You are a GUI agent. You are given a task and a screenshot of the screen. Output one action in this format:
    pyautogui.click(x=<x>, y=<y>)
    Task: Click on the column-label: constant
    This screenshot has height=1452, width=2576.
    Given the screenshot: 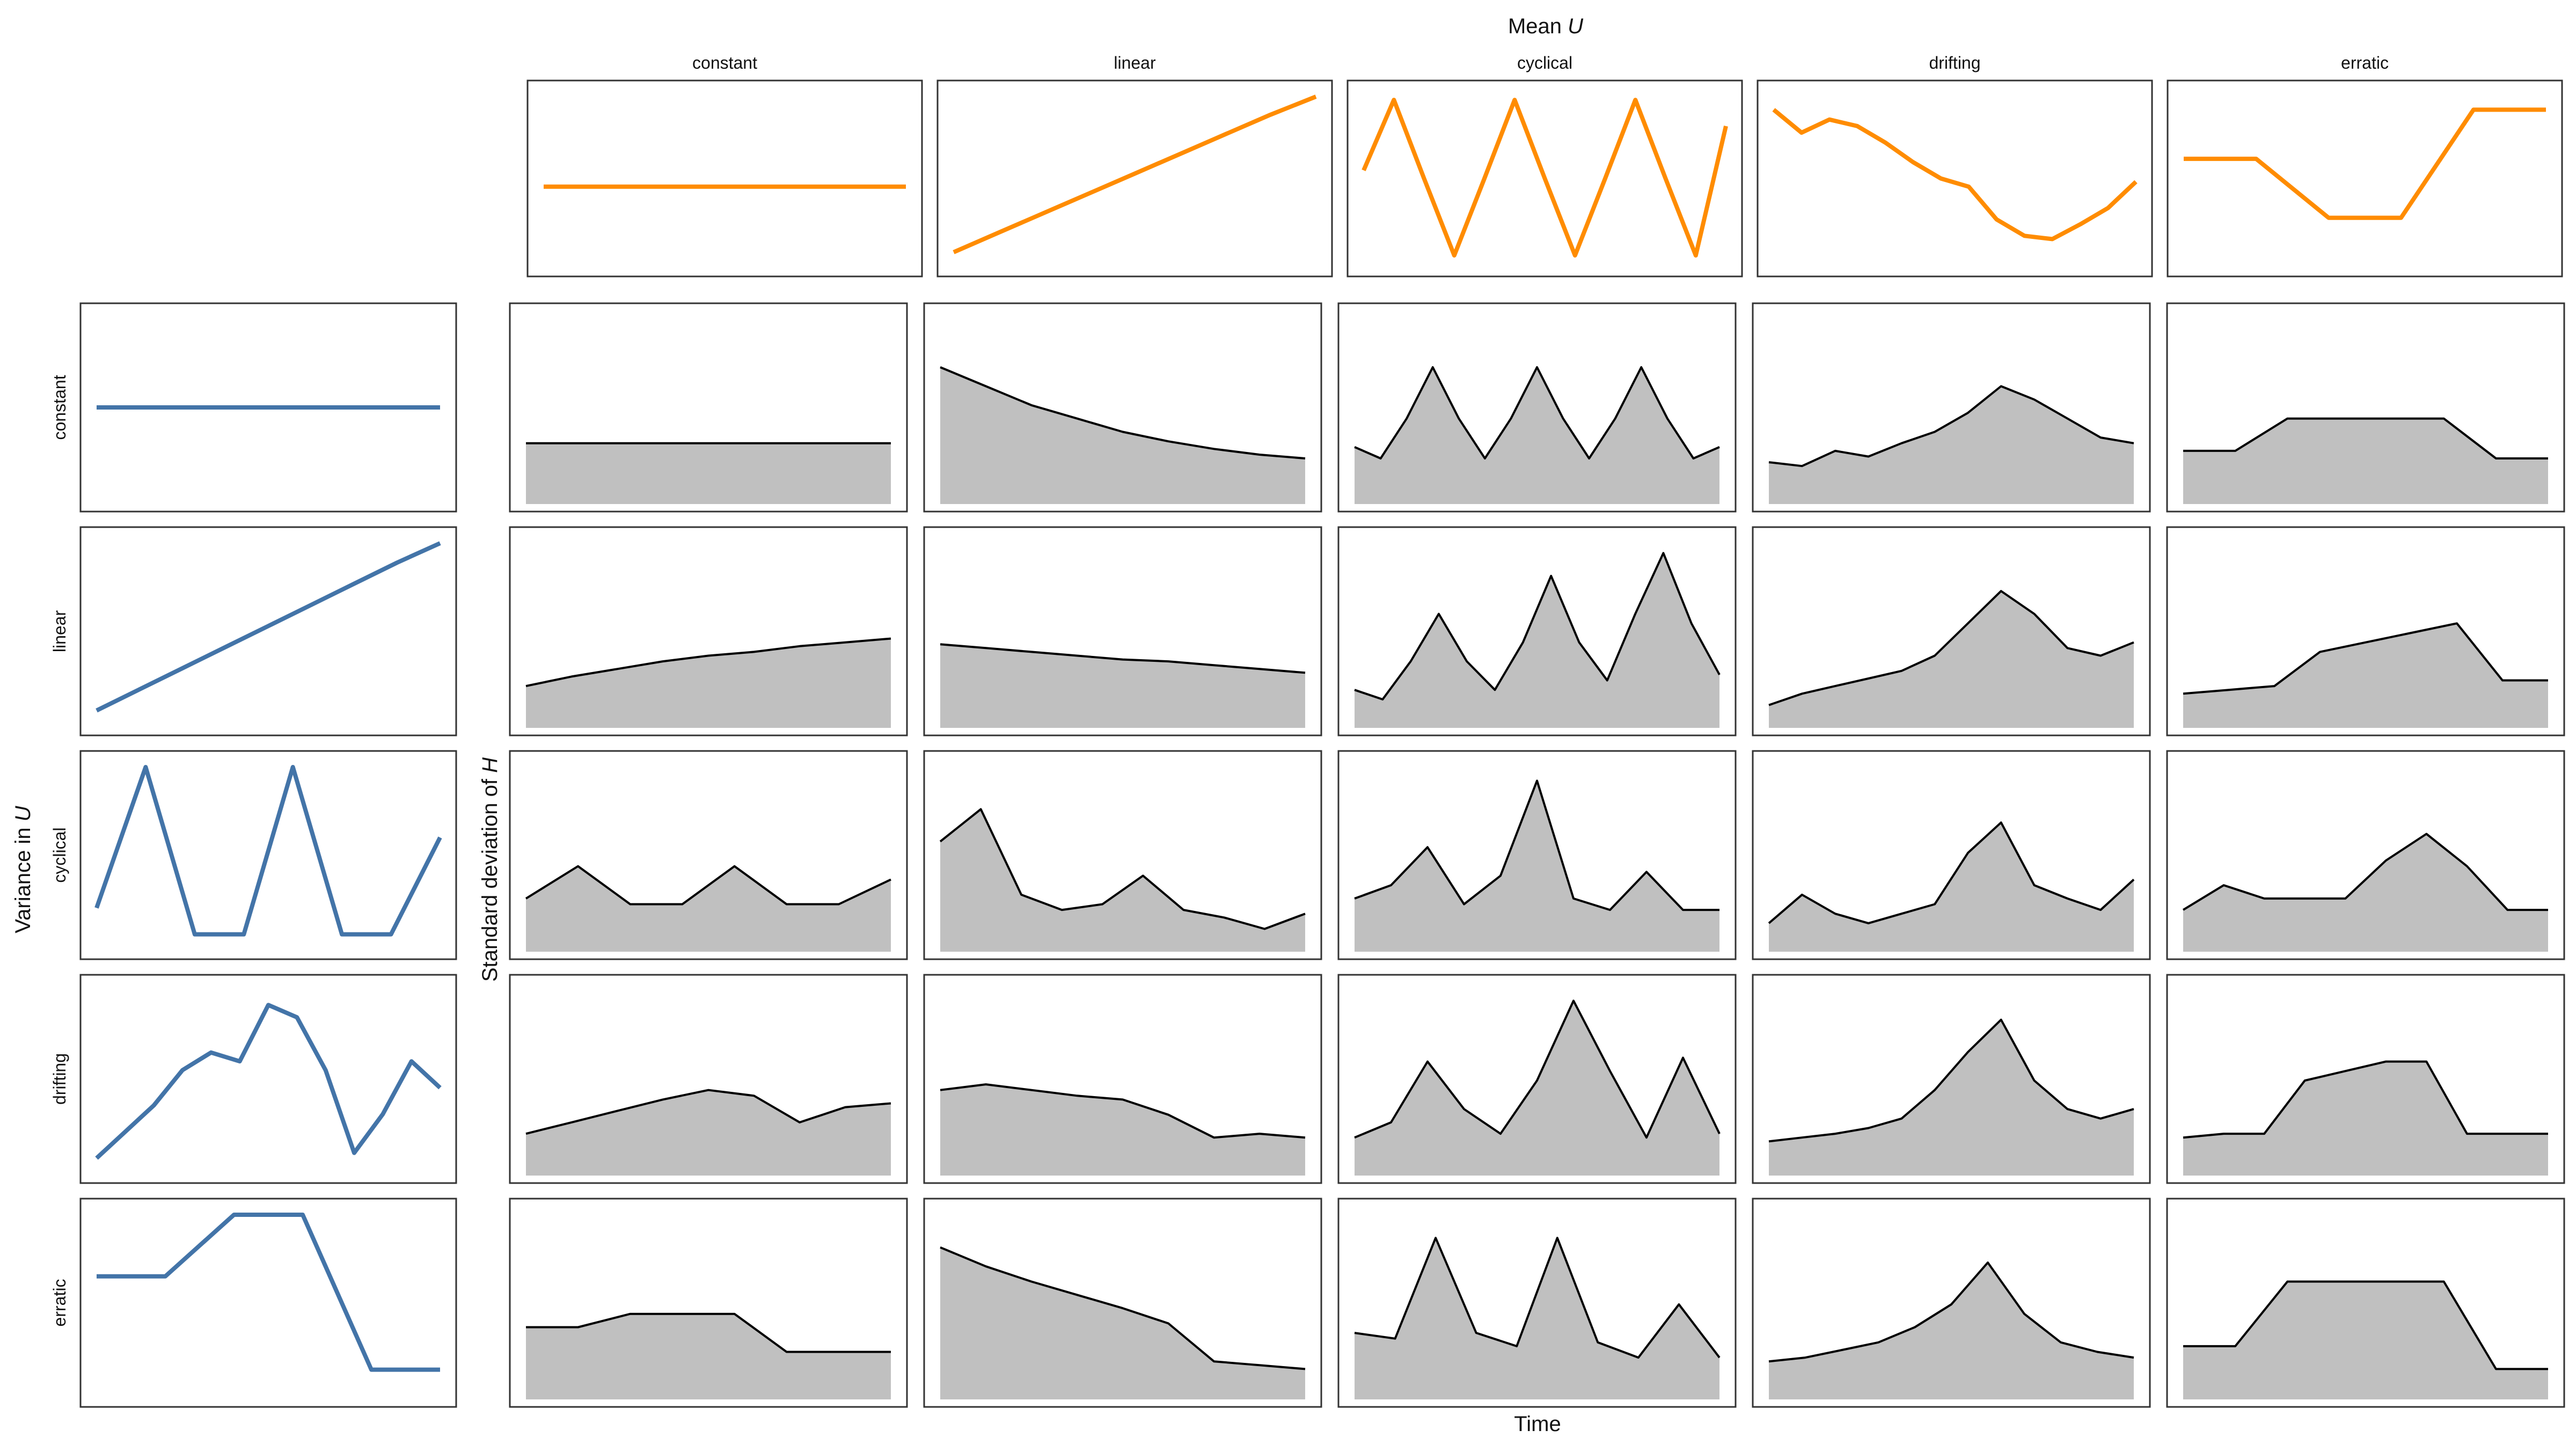 What is the action you would take?
    pyautogui.click(x=724, y=62)
    